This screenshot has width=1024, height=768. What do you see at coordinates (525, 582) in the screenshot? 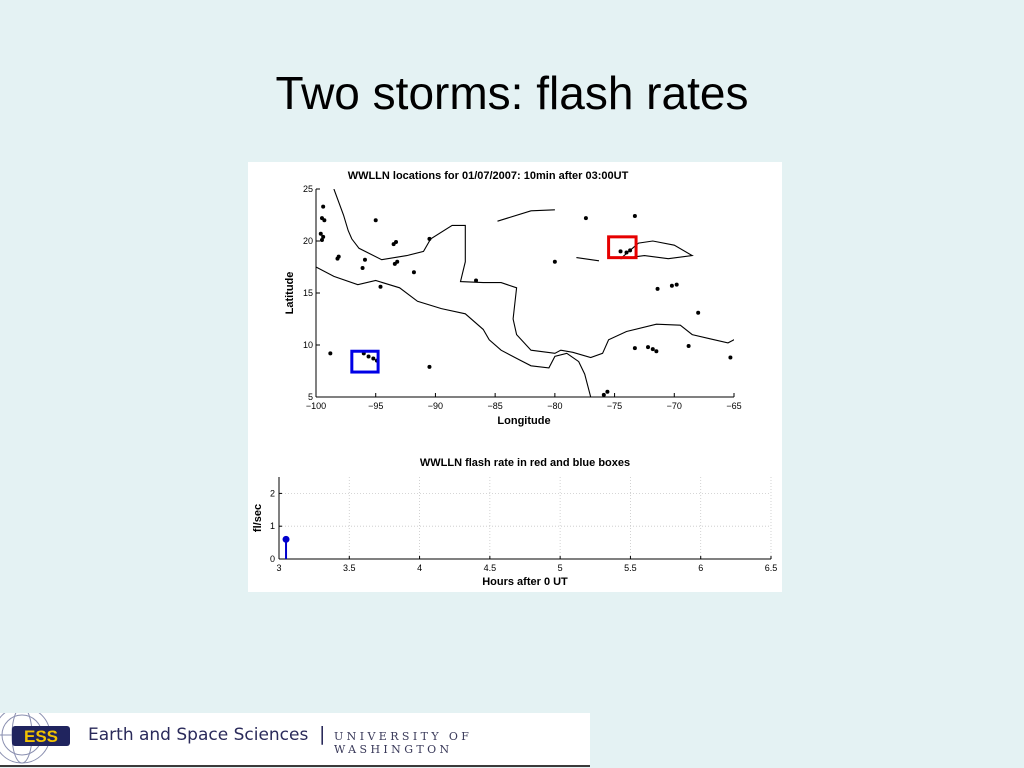
I see `rate-x-axis-label: Hours after 0 UT` at bounding box center [525, 582].